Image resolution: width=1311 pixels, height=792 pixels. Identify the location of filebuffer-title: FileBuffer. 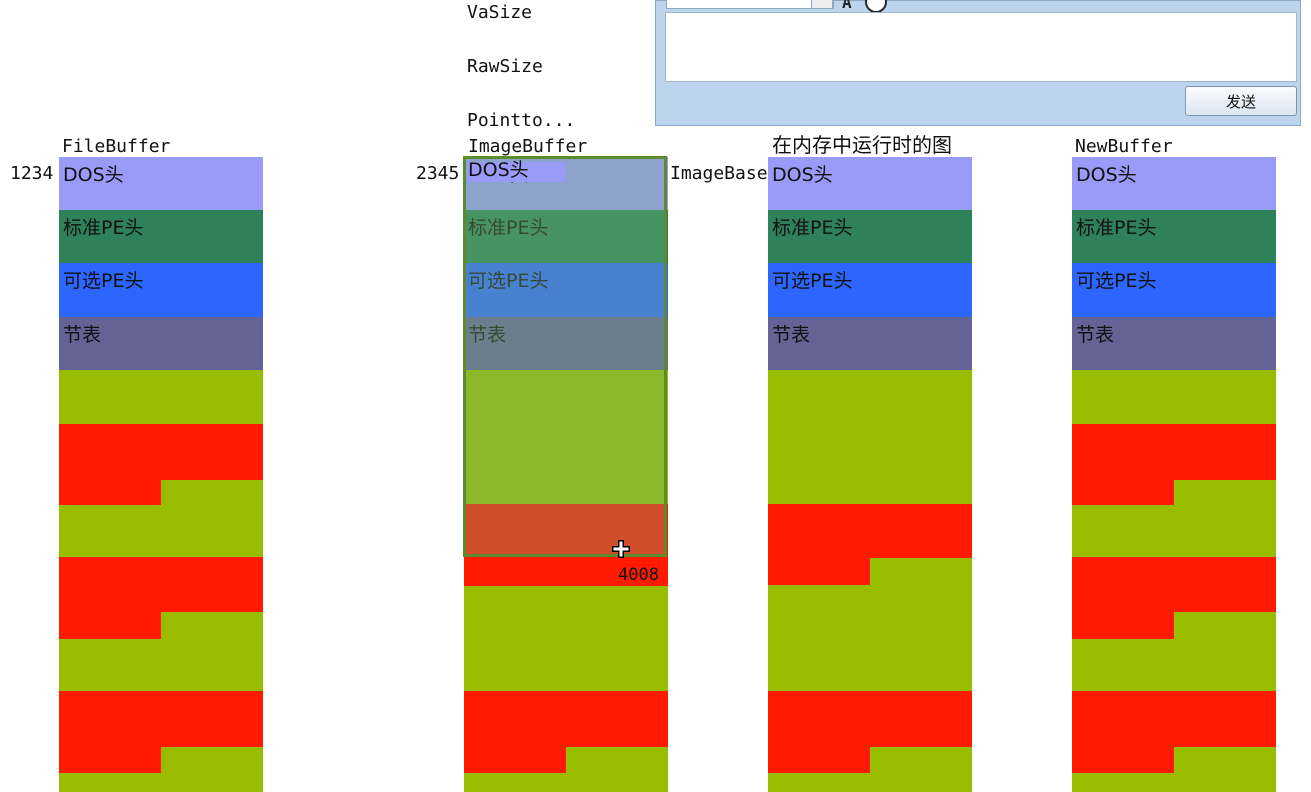
(116, 146).